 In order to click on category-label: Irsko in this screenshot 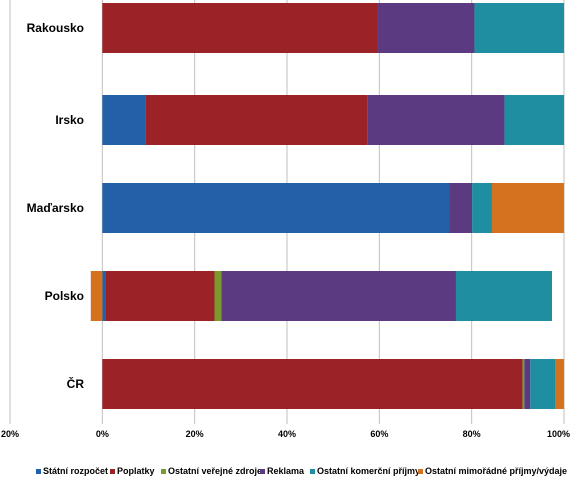, I will do `click(69, 120)`.